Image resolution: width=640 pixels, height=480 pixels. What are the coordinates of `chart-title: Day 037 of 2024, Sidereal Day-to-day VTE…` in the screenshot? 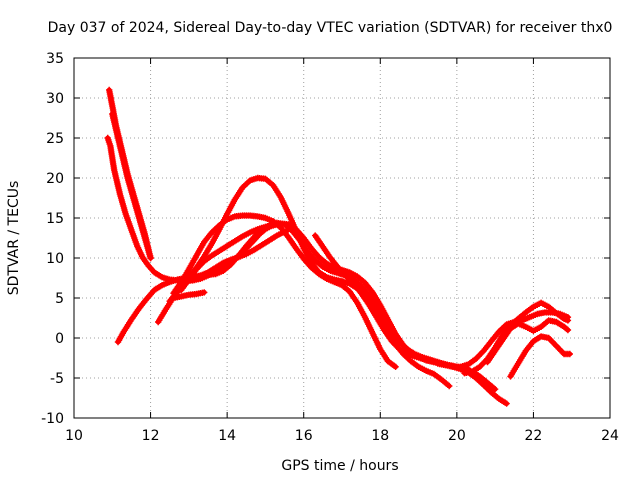 It's located at (330, 28).